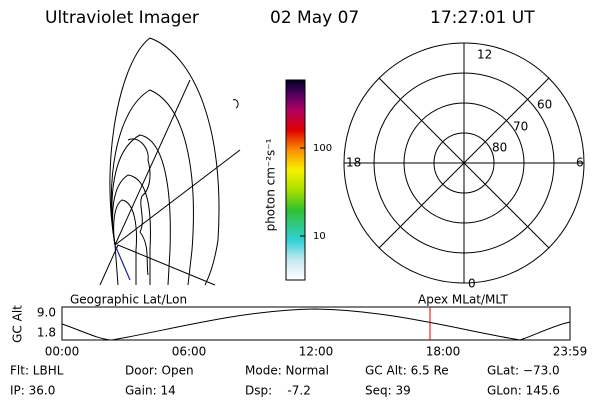 This screenshot has width=600, height=400. Describe the element at coordinates (128, 300) in the screenshot. I see `panel-label: Geographic Lat/Lon` at that location.